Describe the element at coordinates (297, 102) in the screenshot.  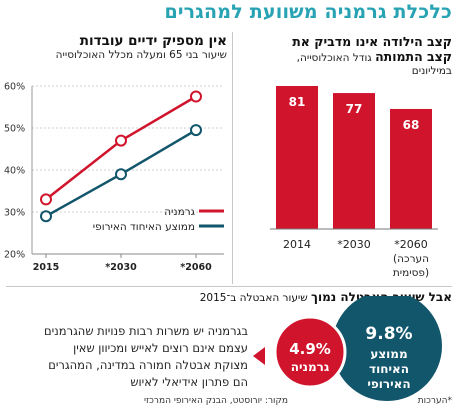
I see `bar-value-label: 81` at that location.